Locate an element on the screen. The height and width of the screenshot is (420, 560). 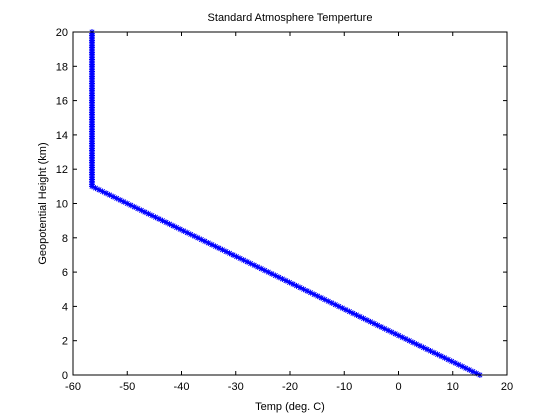
y-tick-label: 8 is located at coordinates (65, 239).